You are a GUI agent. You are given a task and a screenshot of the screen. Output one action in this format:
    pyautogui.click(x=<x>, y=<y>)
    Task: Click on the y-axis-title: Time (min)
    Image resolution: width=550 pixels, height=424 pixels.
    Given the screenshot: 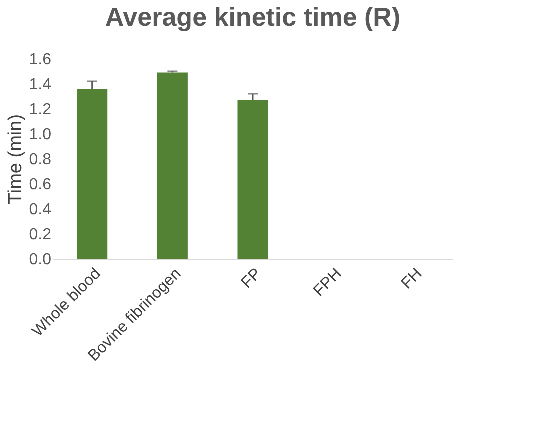 What is the action you would take?
    pyautogui.click(x=15, y=159)
    